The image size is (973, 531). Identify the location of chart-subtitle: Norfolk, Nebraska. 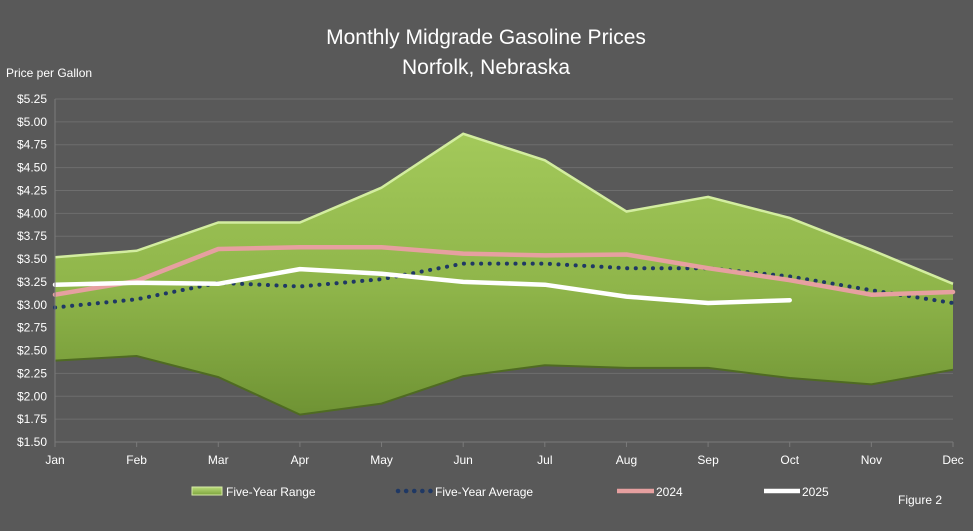
(486, 67).